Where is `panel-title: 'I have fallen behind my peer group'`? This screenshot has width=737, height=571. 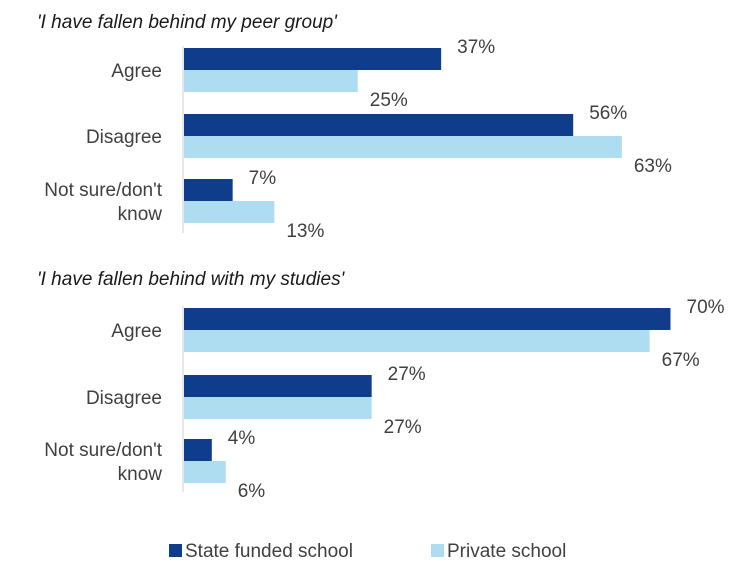 panel-title: 'I have fallen behind my peer group' is located at coordinates (187, 22).